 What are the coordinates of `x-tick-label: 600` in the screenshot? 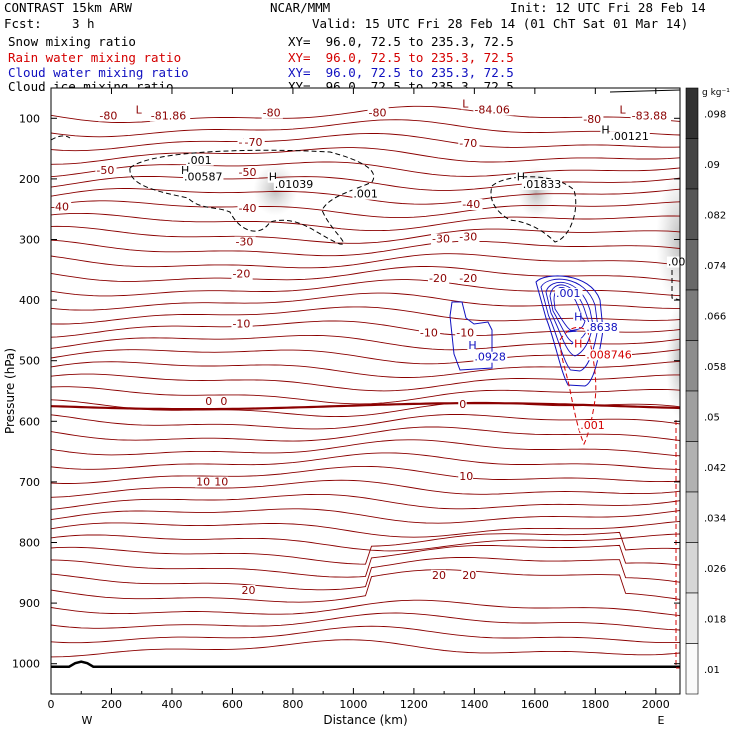 It's located at (232, 704).